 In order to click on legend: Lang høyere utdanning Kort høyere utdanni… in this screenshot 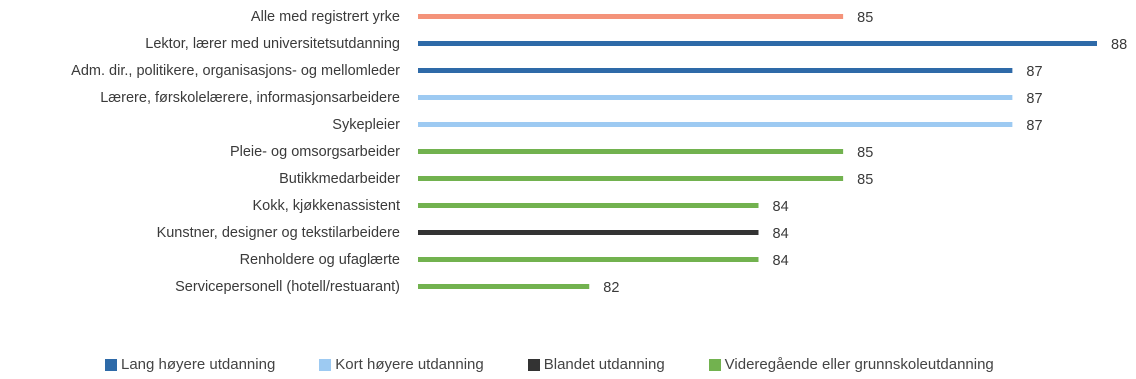, I will do `click(549, 364)`.